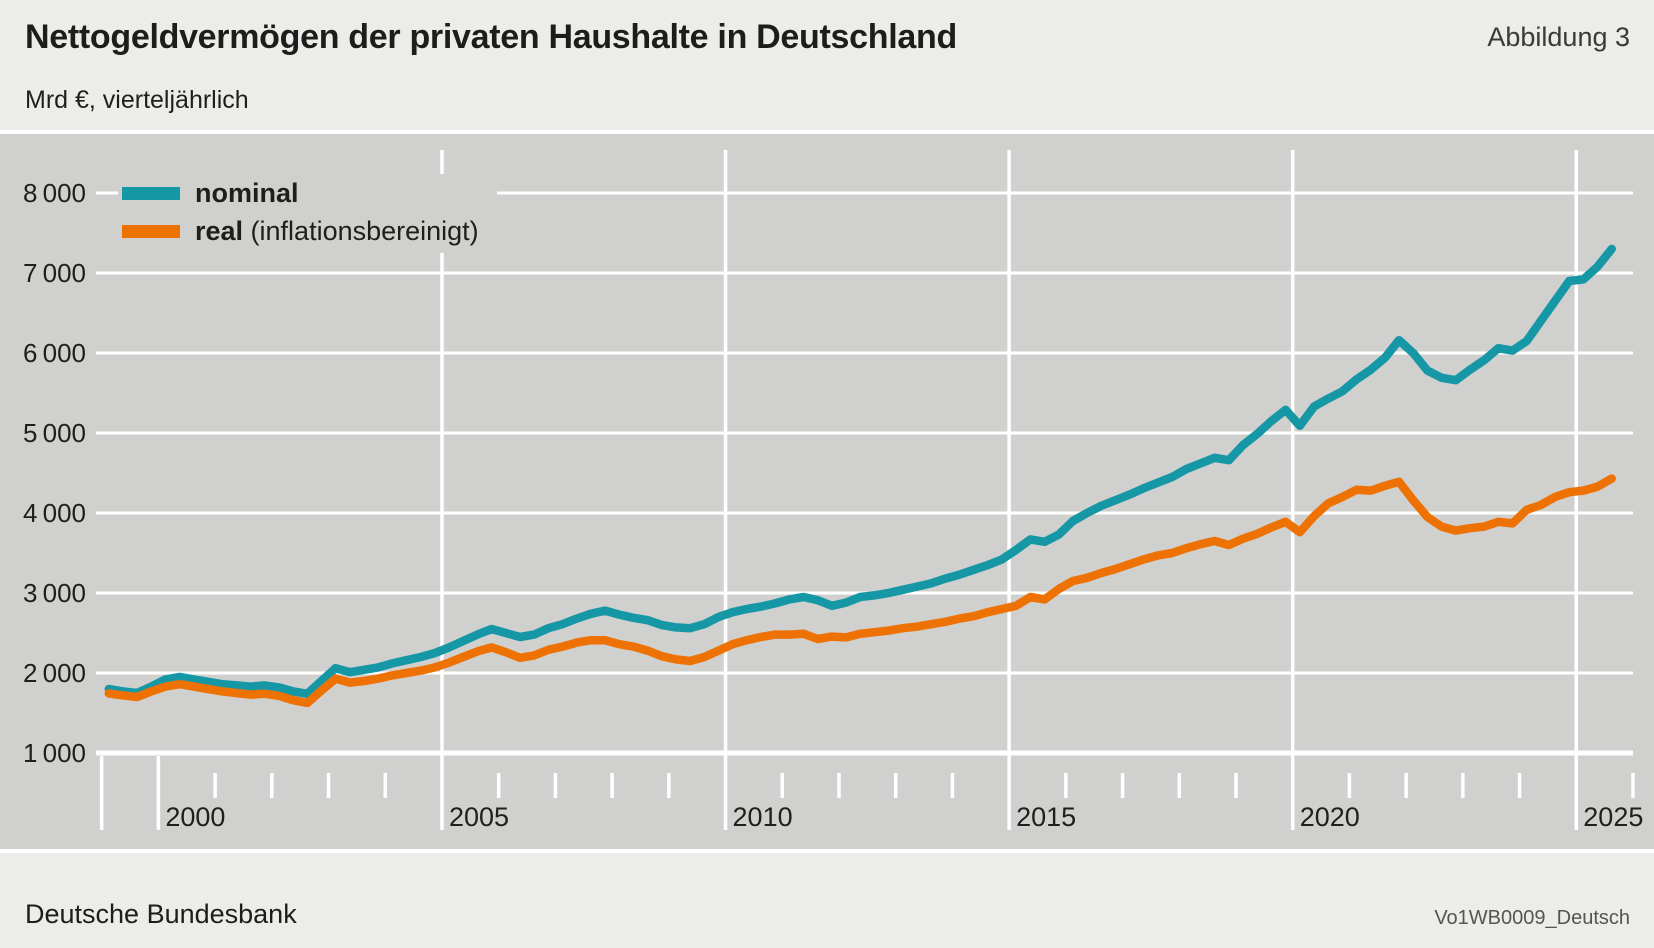 The width and height of the screenshot is (1654, 948). What do you see at coordinates (151, 193) in the screenshot?
I see `legend-swatch-nominal` at bounding box center [151, 193].